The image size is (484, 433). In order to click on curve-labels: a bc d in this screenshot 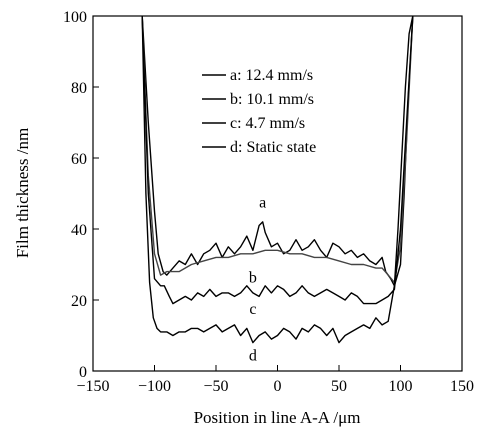, I will do `click(257, 280)`.